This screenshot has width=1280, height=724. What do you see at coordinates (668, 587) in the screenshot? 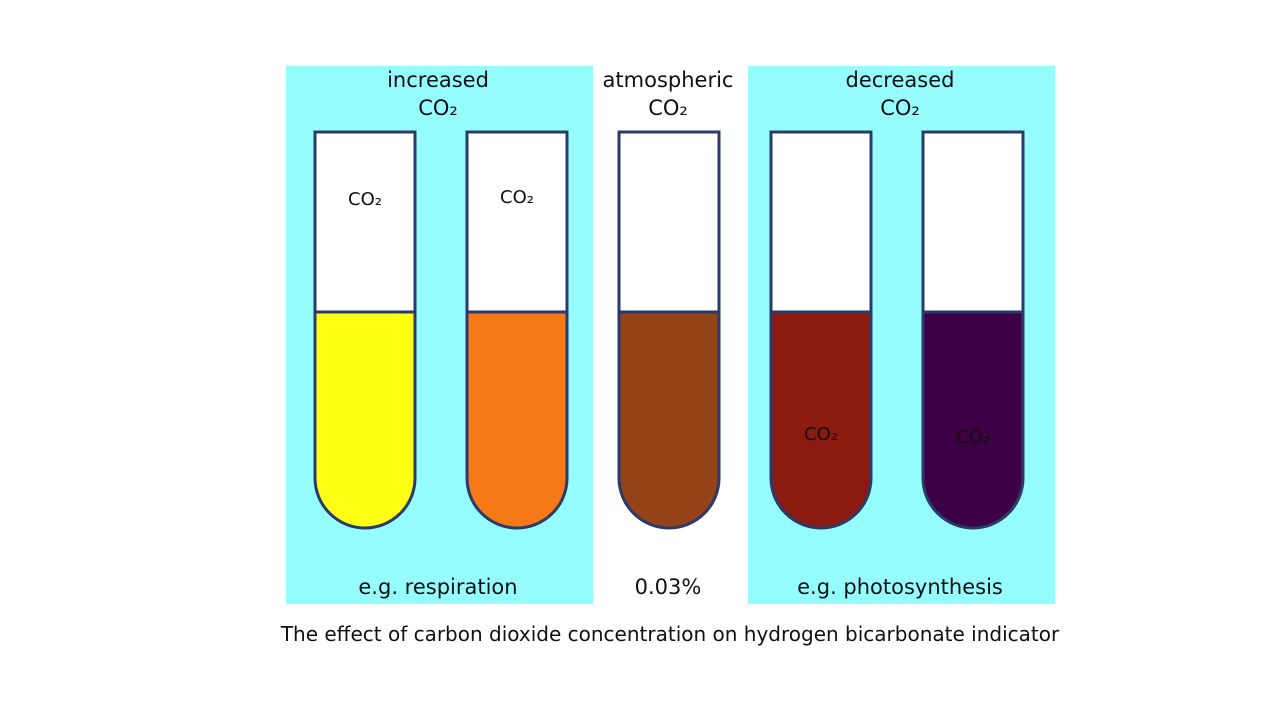
I see `group-caption: 0.03%` at bounding box center [668, 587].